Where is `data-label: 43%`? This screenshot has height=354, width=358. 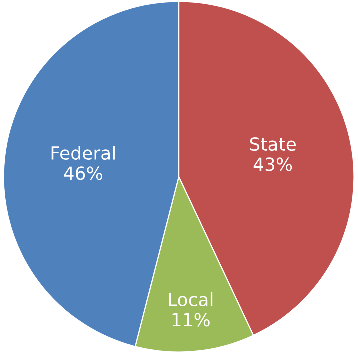 data-label: 43% is located at coordinates (273, 165).